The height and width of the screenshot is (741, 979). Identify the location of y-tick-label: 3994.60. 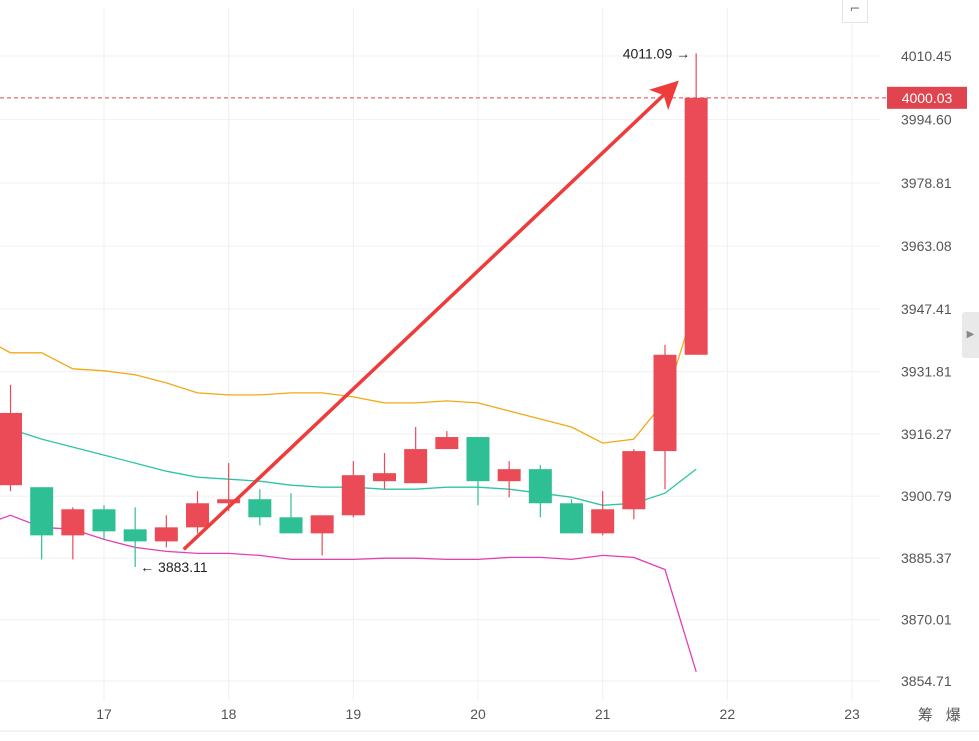
(926, 120).